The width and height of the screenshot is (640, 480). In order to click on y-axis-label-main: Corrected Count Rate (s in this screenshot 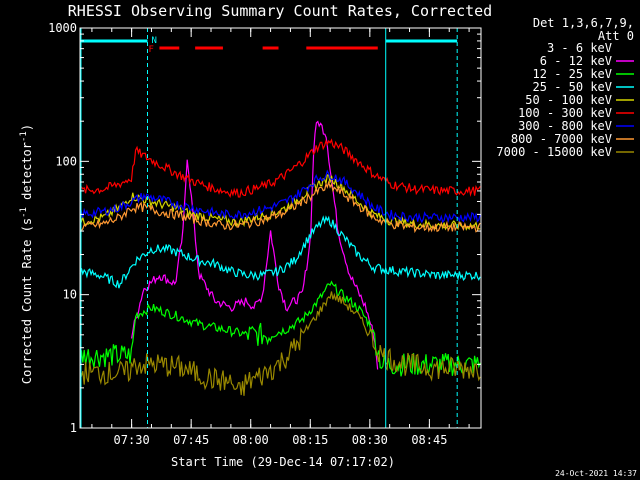, I will do `click(27, 301)`.